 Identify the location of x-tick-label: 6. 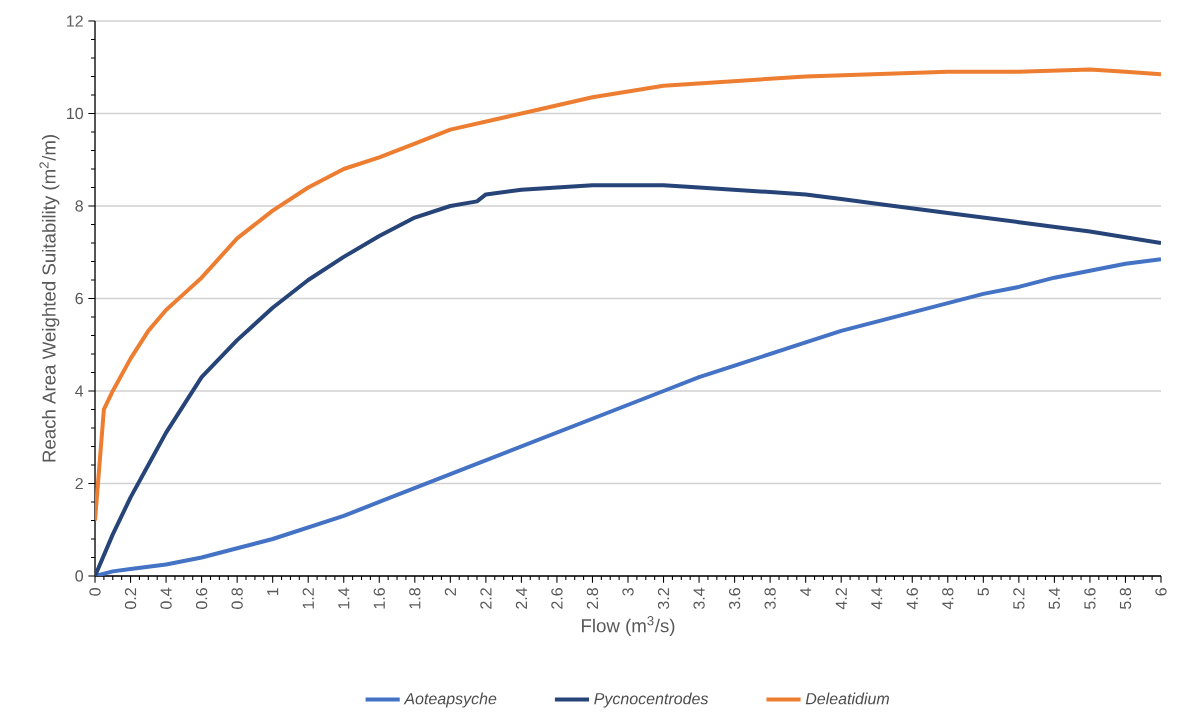
(1161, 592).